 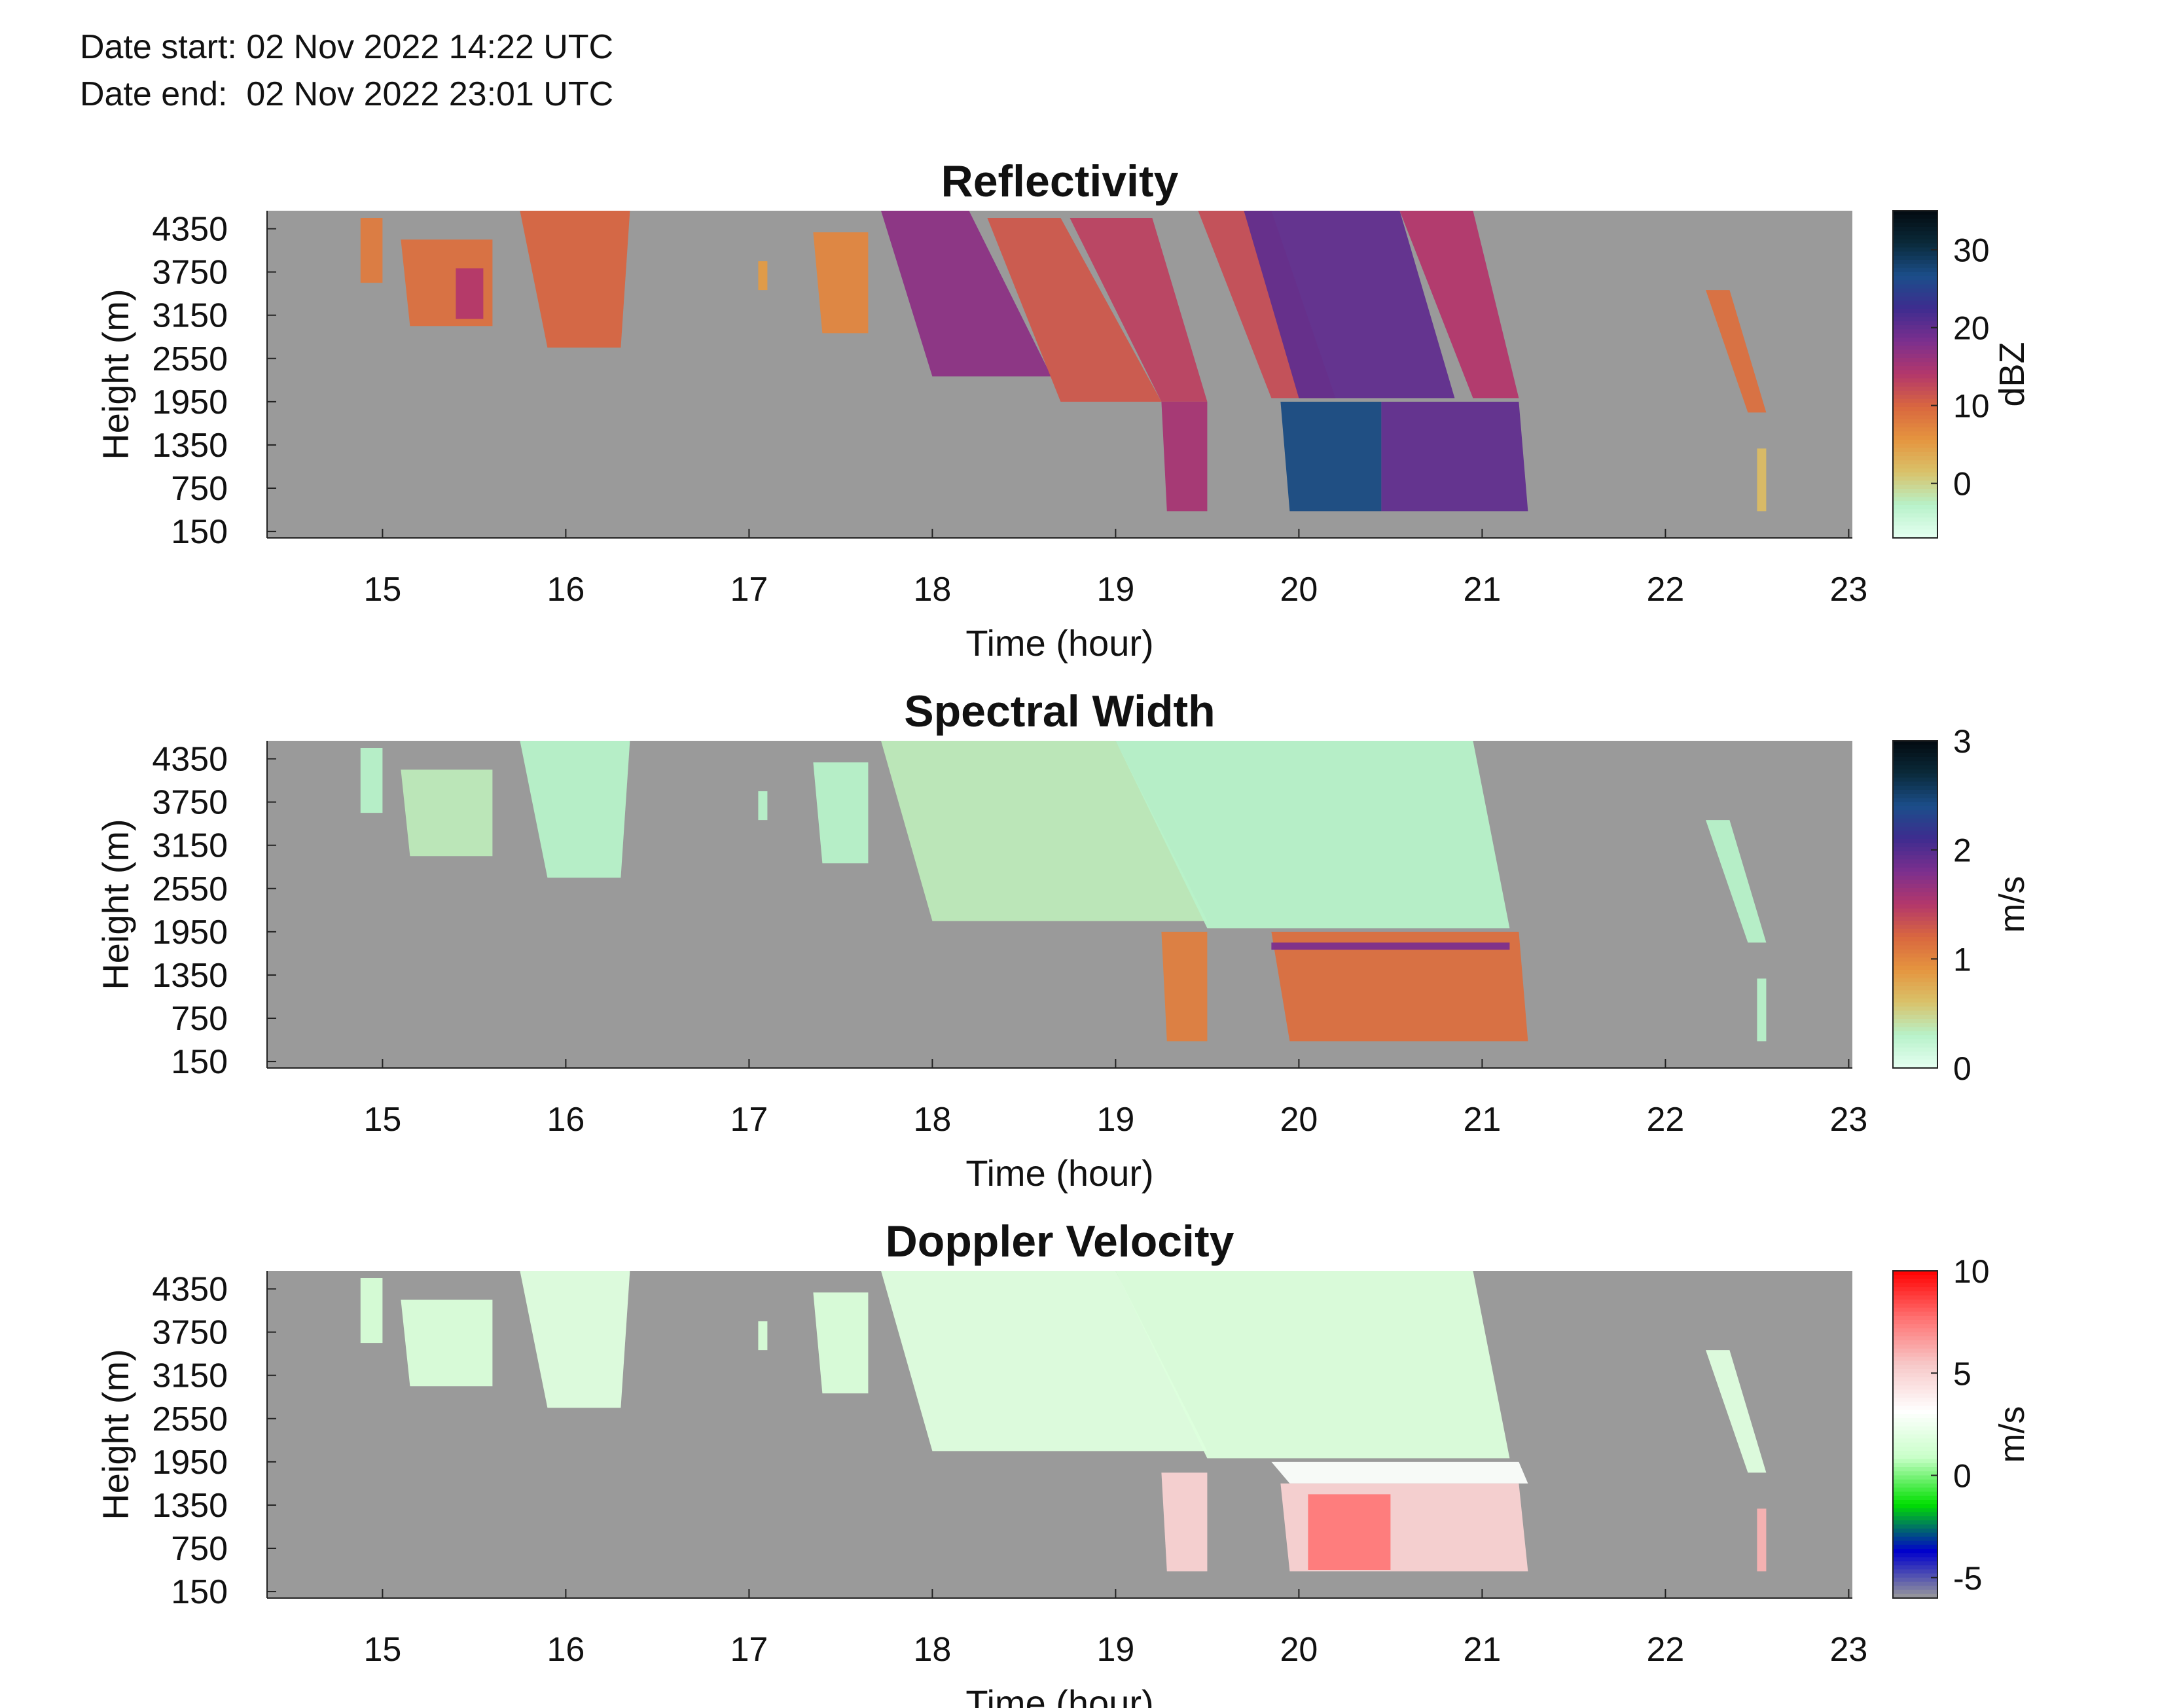 What do you see at coordinates (347, 94) in the screenshot?
I see `date-end-text: Date end: 02 Nov 2022 23:01 UTC` at bounding box center [347, 94].